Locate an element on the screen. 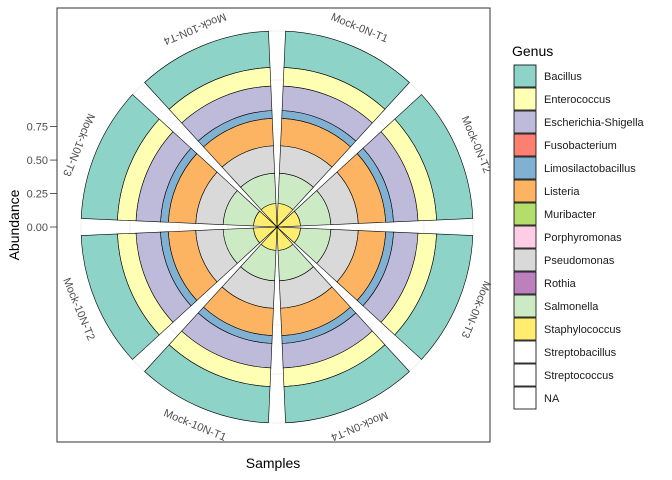 The width and height of the screenshot is (672, 480). legend-label: Streptobacillus is located at coordinates (580, 353).